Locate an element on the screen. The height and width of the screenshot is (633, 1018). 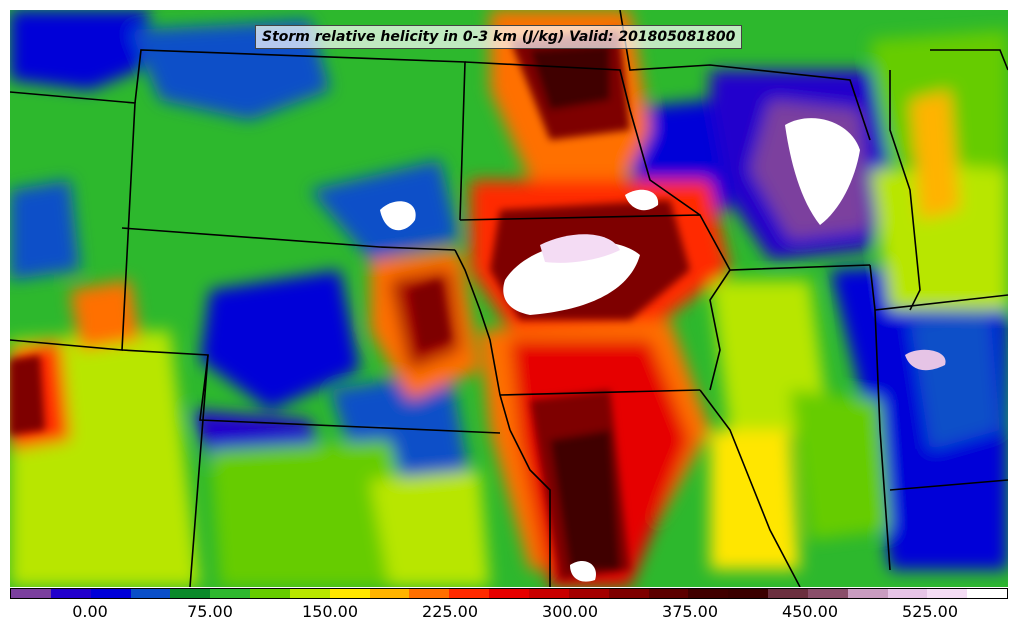
colorbar-tick-label: 150.00 is located at coordinates (330, 611).